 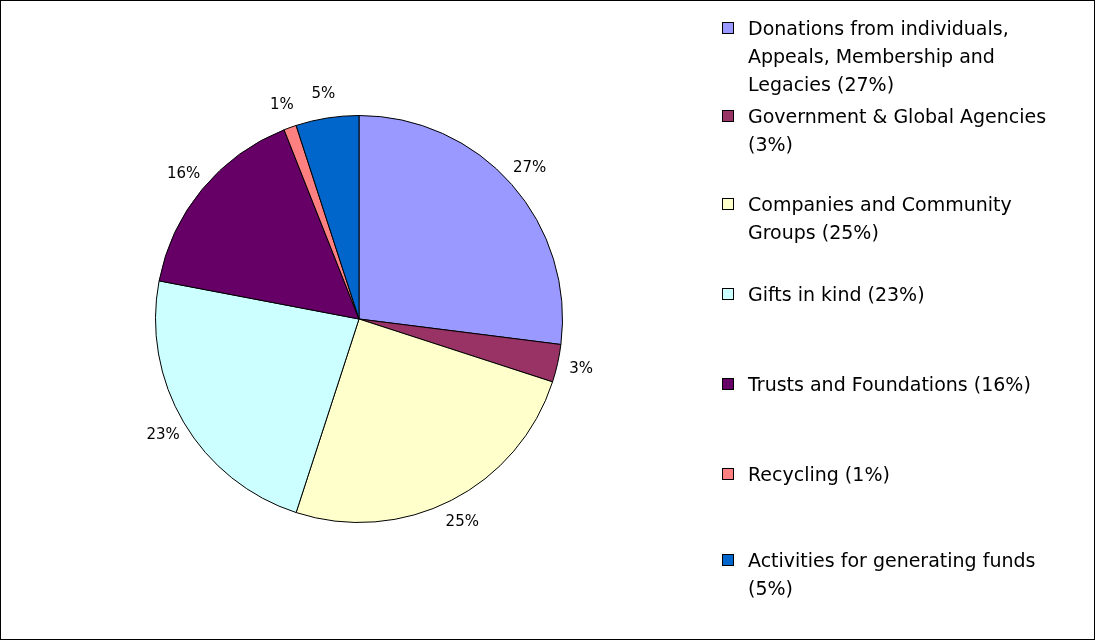 What do you see at coordinates (323, 93) in the screenshot?
I see `data-label: 5%` at bounding box center [323, 93].